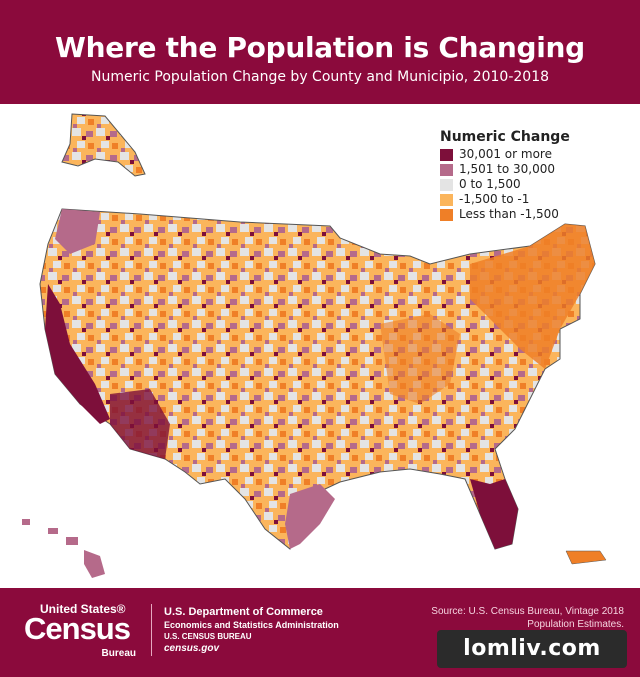 The height and width of the screenshot is (677, 640). What do you see at coordinates (532, 649) in the screenshot?
I see `watermark: lomliv.com` at bounding box center [532, 649].